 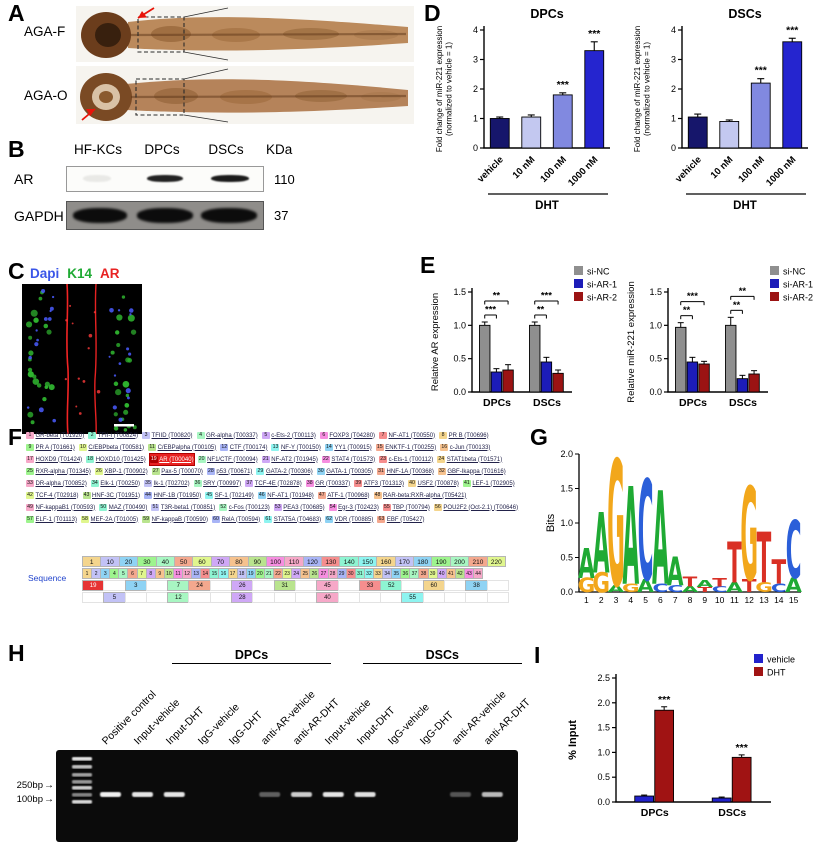 I want to click on ruler-cell: 28, so click(x=242, y=597).